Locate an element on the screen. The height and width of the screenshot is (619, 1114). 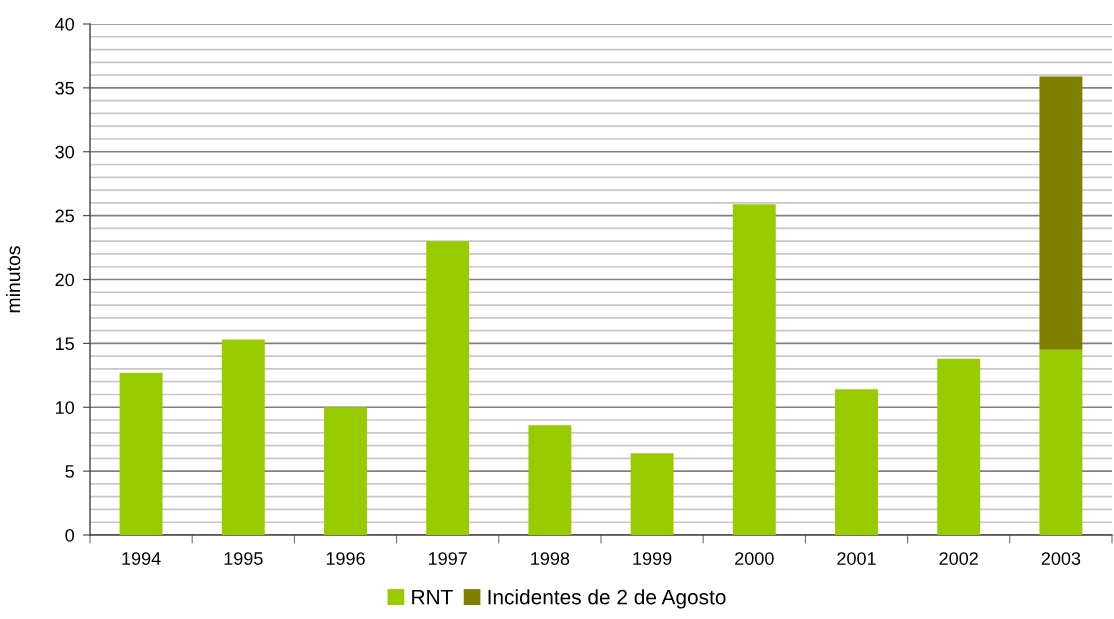
y-tick-label: 25 is located at coordinates (64, 216).